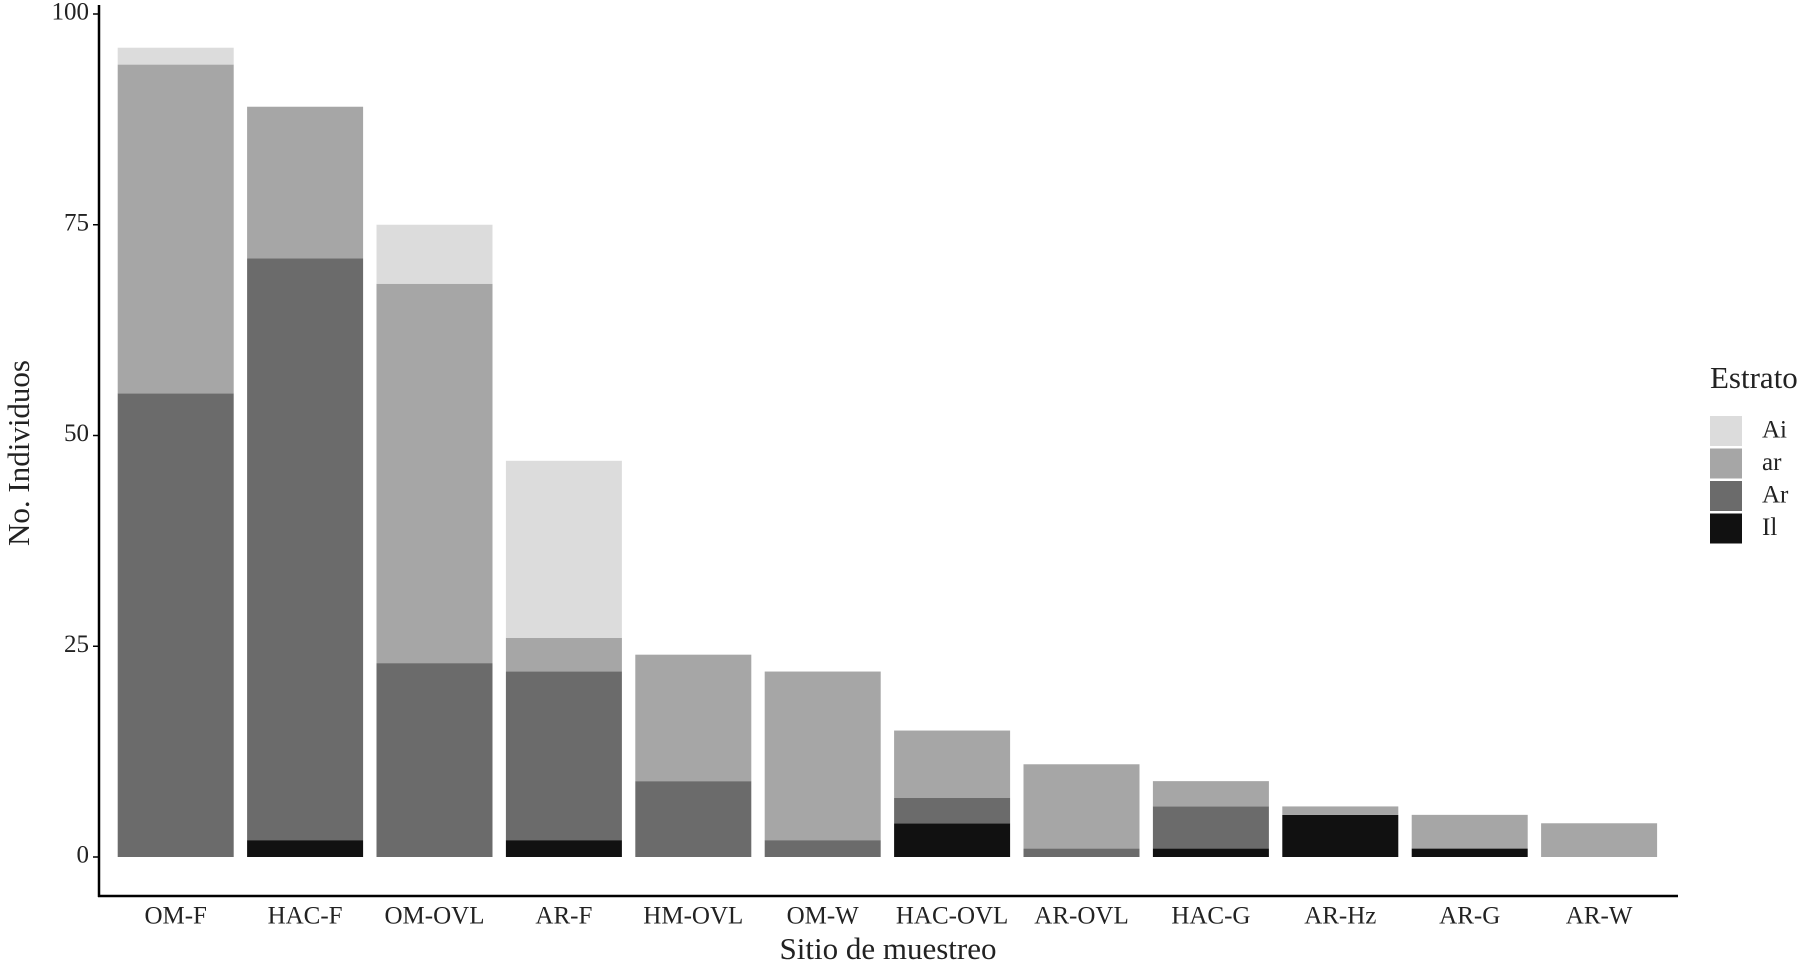 The width and height of the screenshot is (1819, 972). Describe the element at coordinates (305, 916) in the screenshot. I see `x-tick-label: HAC-F` at that location.